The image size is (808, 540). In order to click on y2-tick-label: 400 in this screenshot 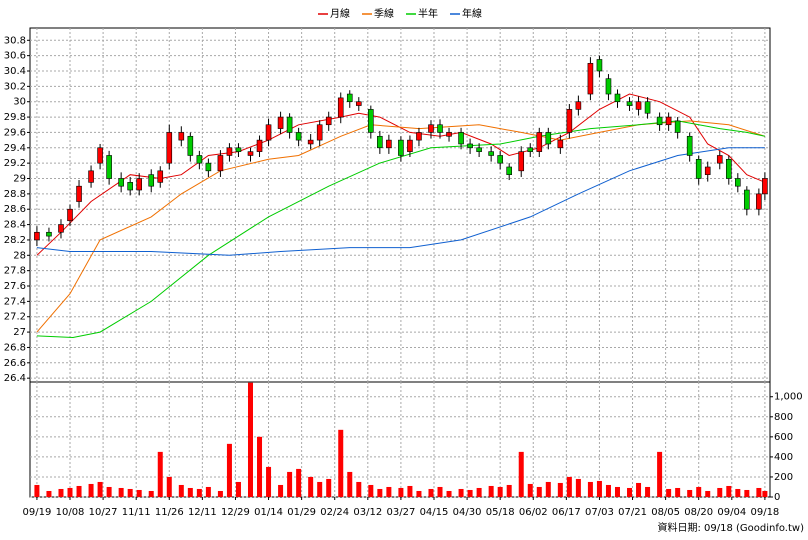, I will do `click(783, 457)`.